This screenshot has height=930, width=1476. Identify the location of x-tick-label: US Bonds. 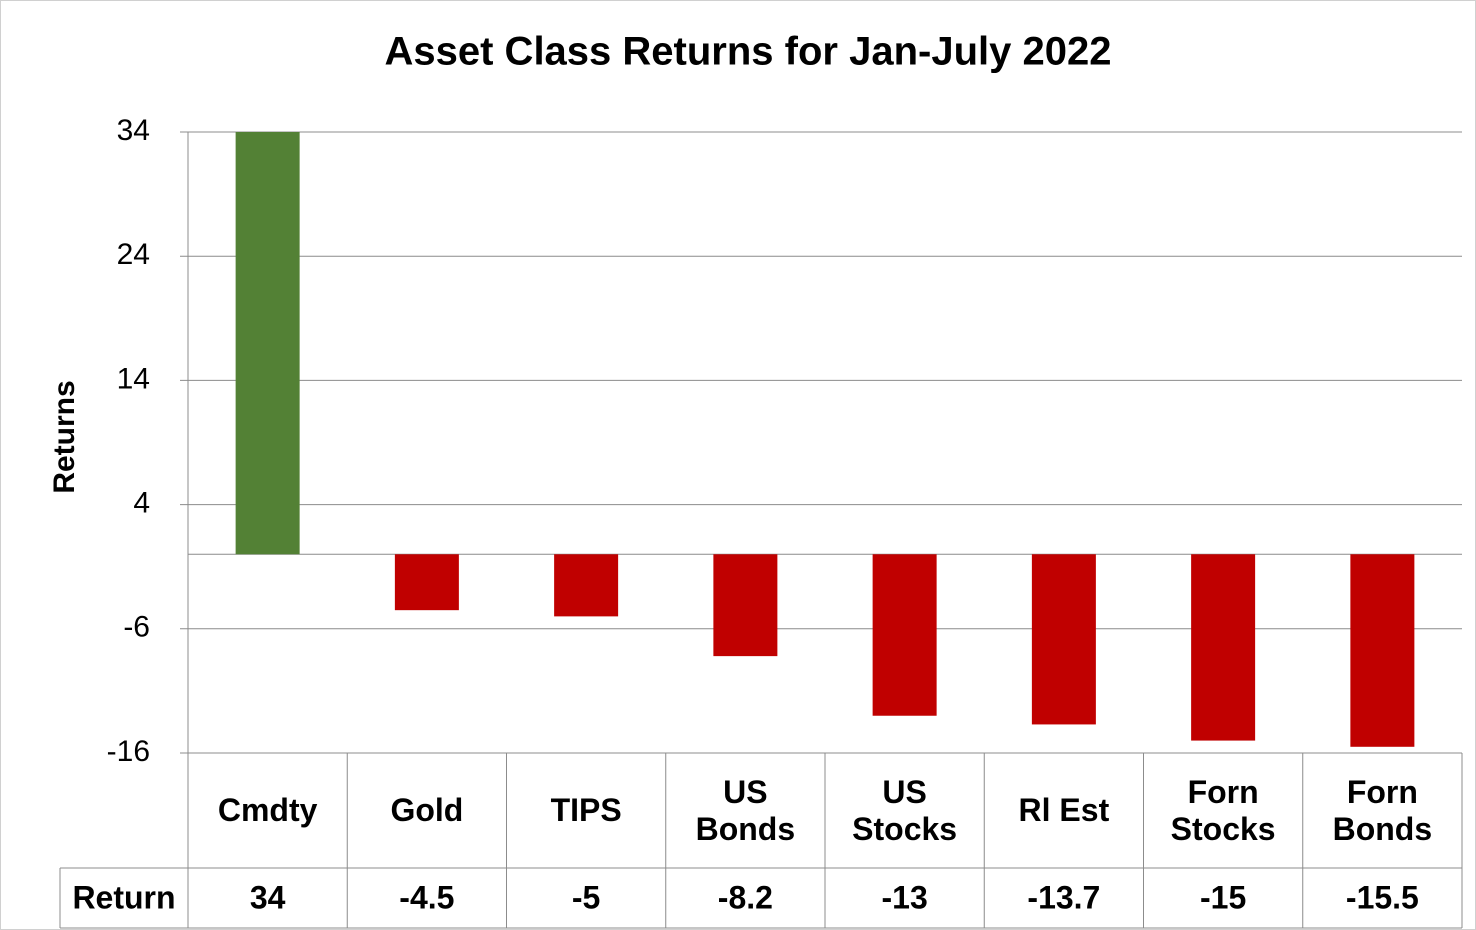
(745, 810).